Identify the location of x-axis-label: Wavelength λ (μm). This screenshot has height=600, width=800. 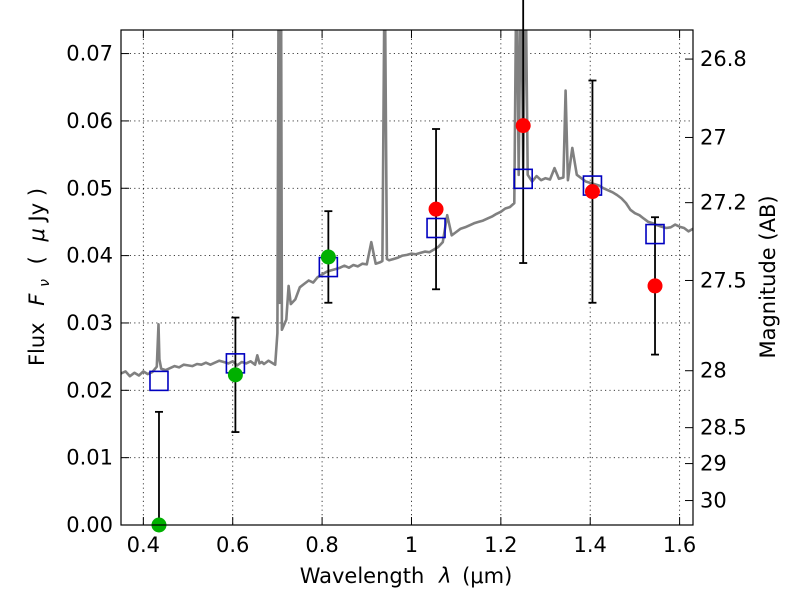
(406, 576).